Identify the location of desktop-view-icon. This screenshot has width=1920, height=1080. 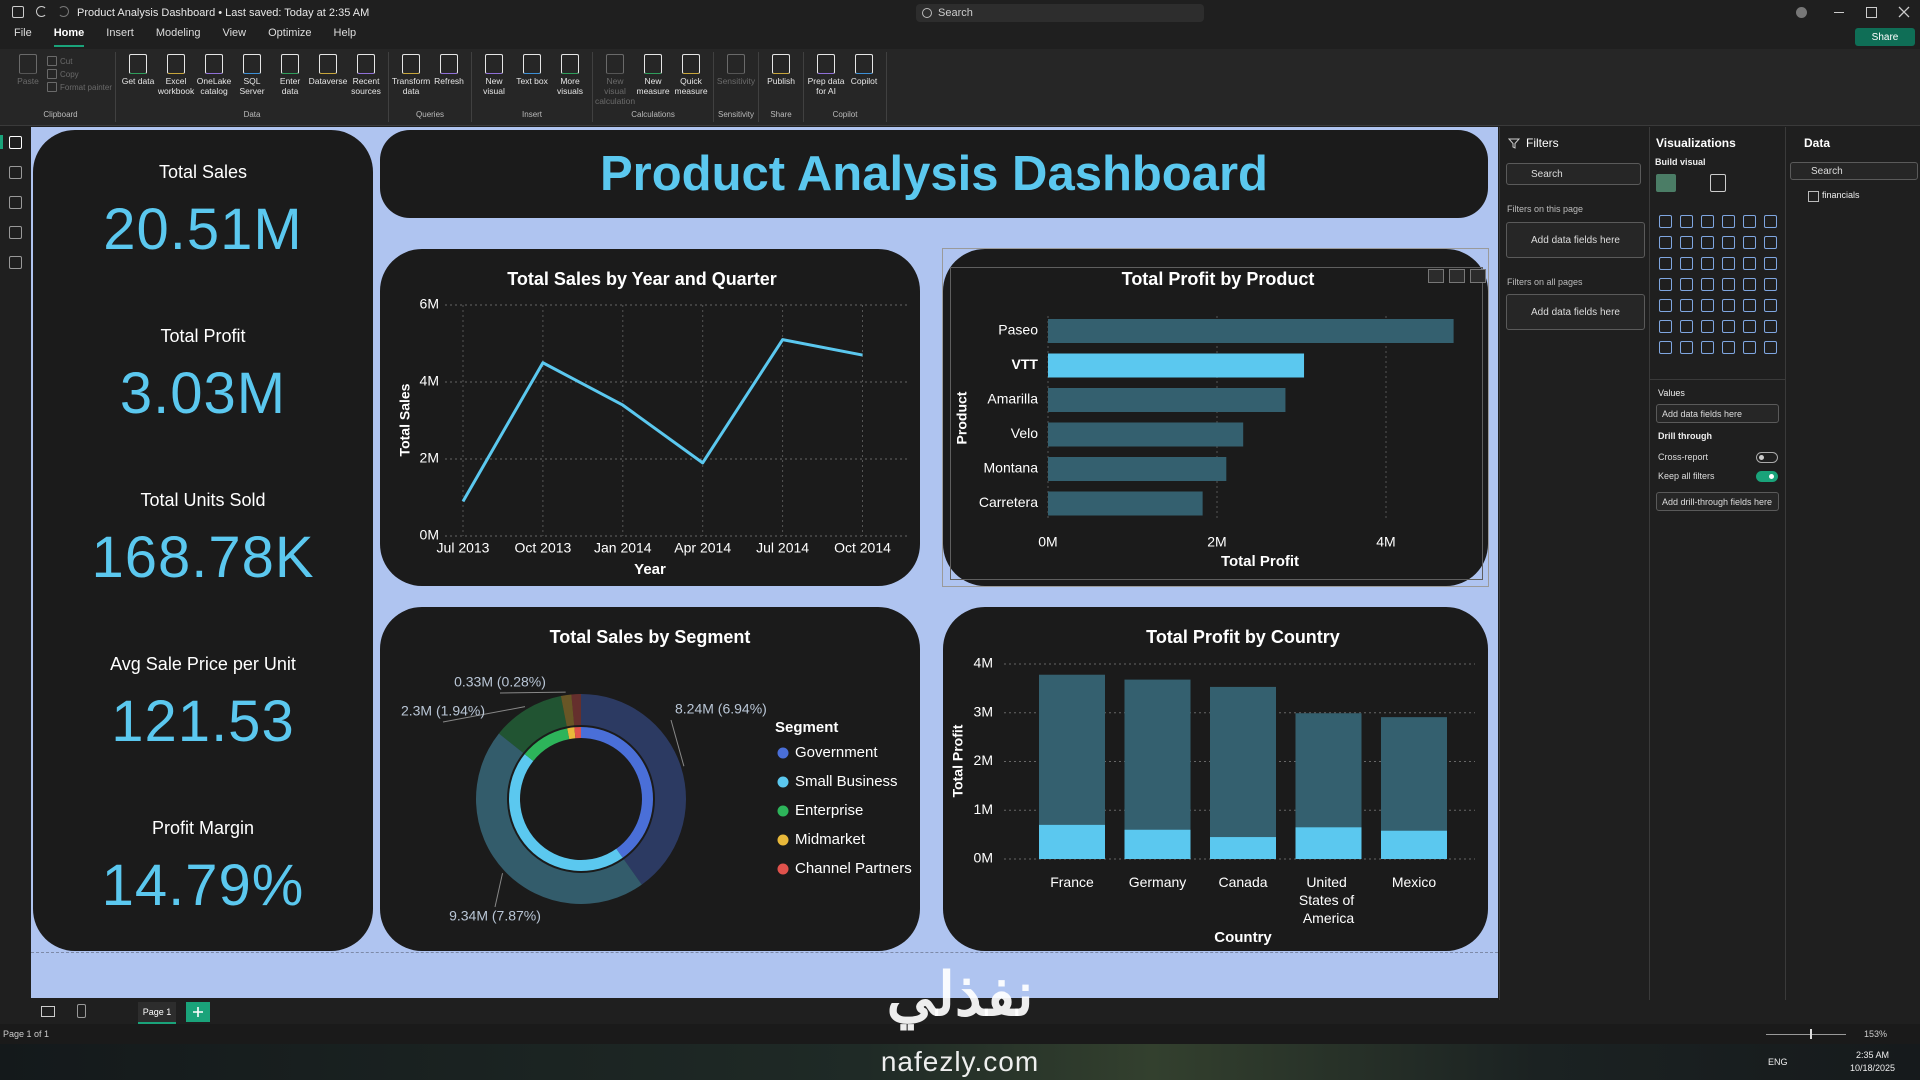
(48, 1011).